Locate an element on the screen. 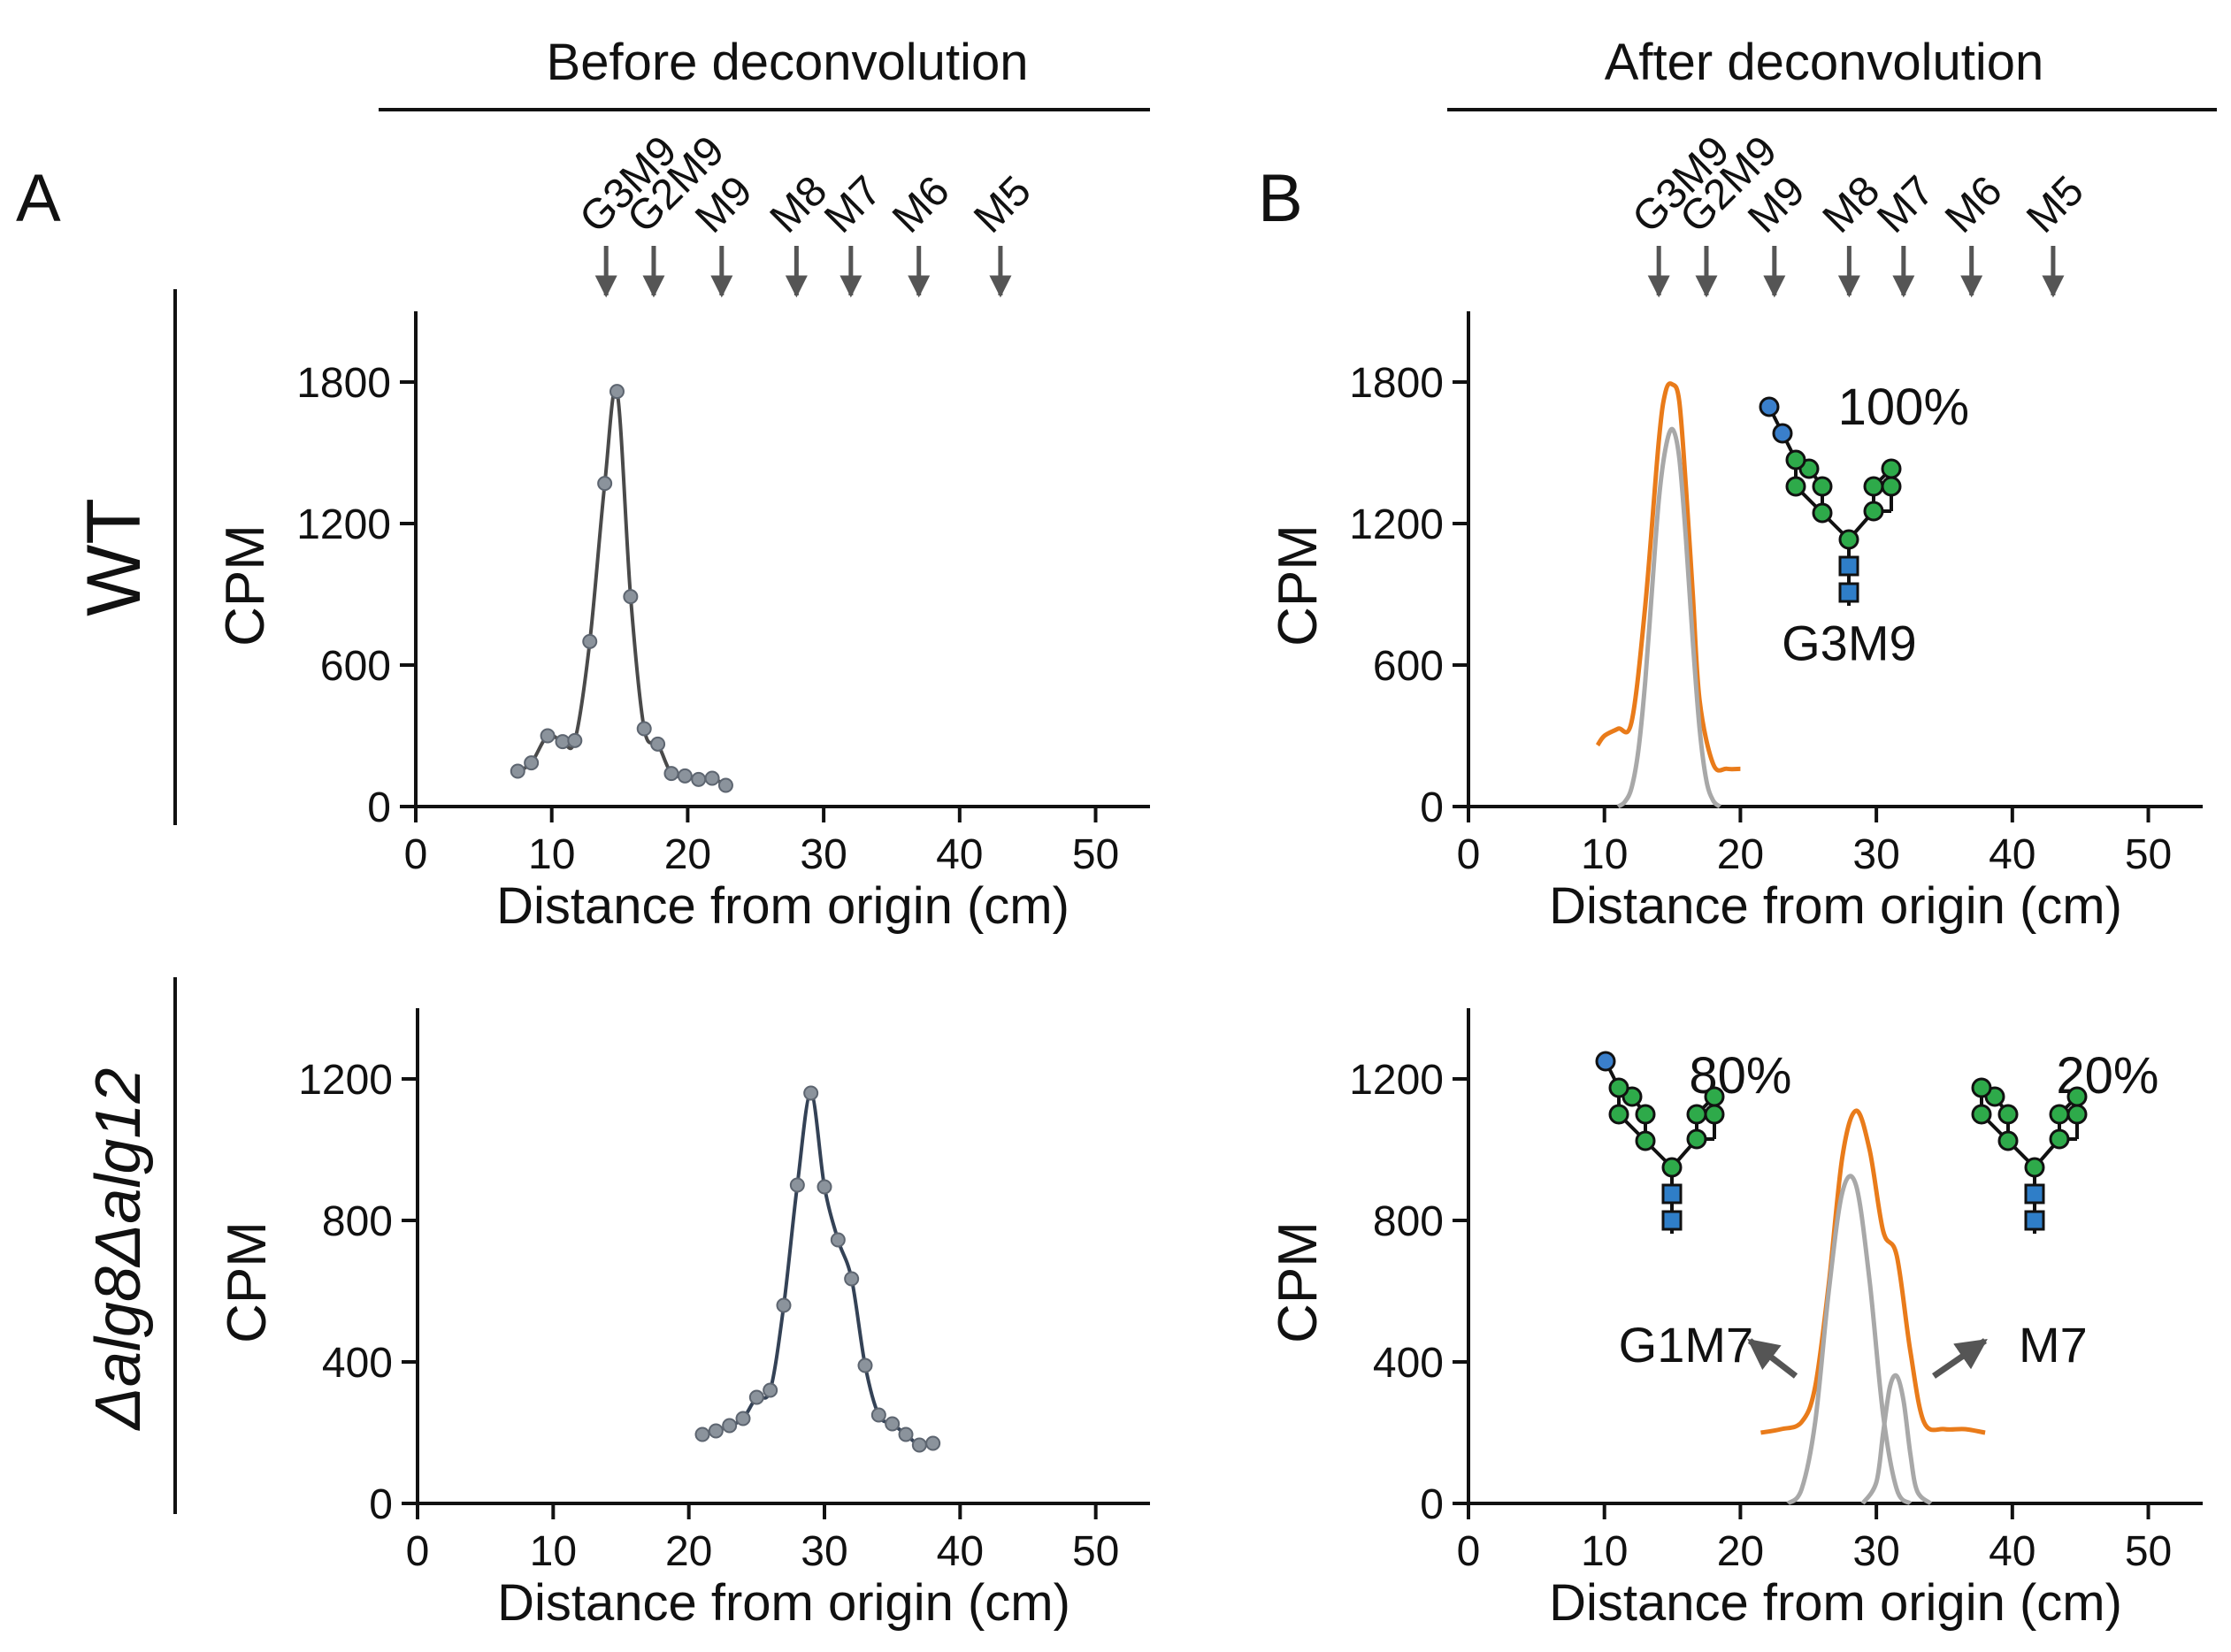 This screenshot has width=2231, height=1652. y-tick-label: 1200 is located at coordinates (1396, 1080).